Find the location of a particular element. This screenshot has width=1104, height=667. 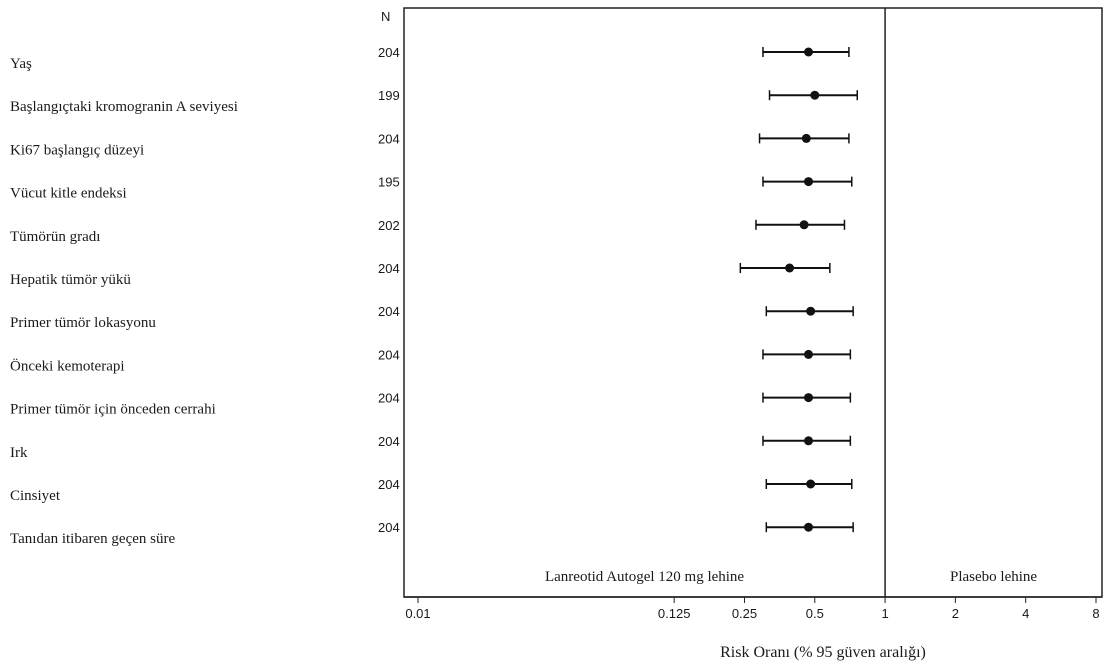

row-label: Primer tümör lokasyonu is located at coordinates (83, 323).